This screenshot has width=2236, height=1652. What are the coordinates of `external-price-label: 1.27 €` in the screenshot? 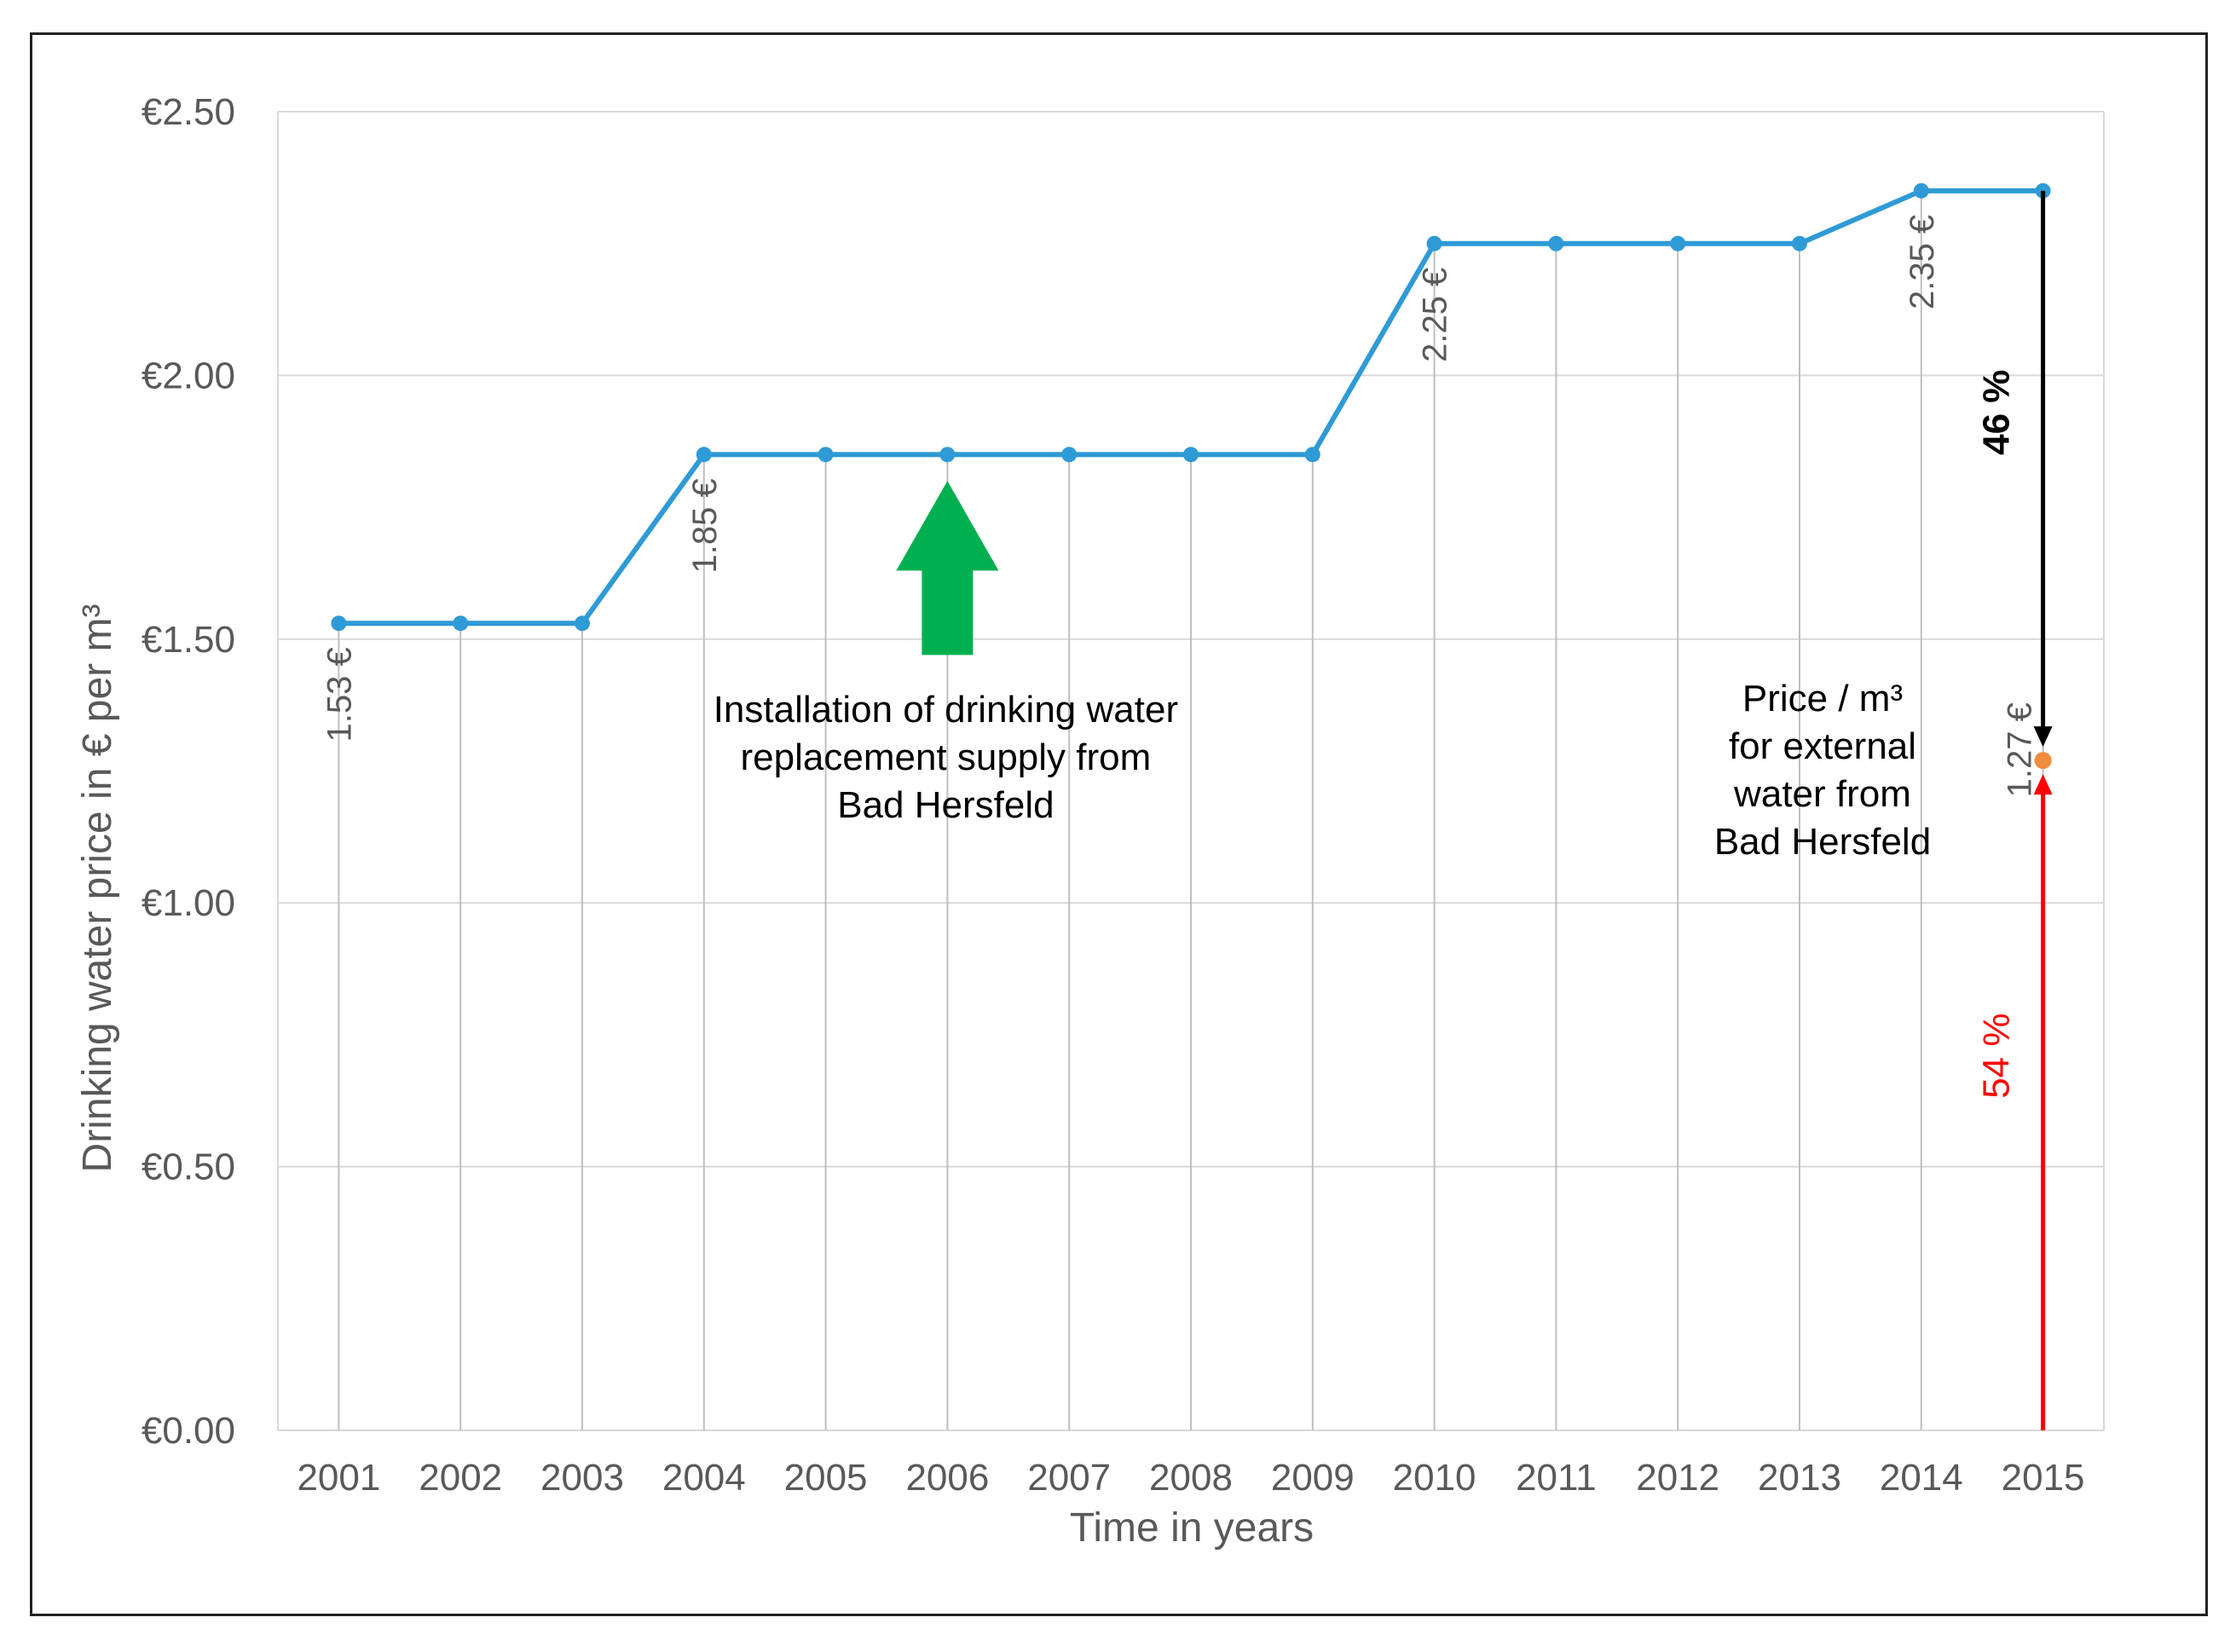 It's located at (2020, 749).